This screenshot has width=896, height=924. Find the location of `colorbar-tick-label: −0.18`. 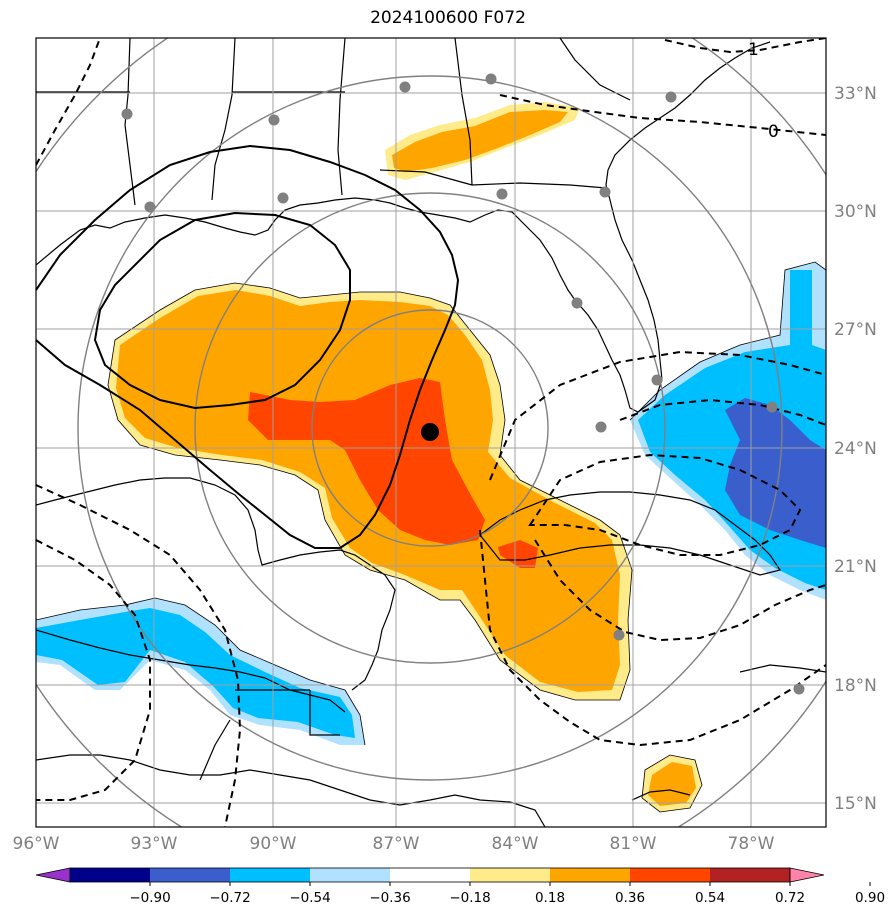

colorbar-tick-label: −0.18 is located at coordinates (469, 898).